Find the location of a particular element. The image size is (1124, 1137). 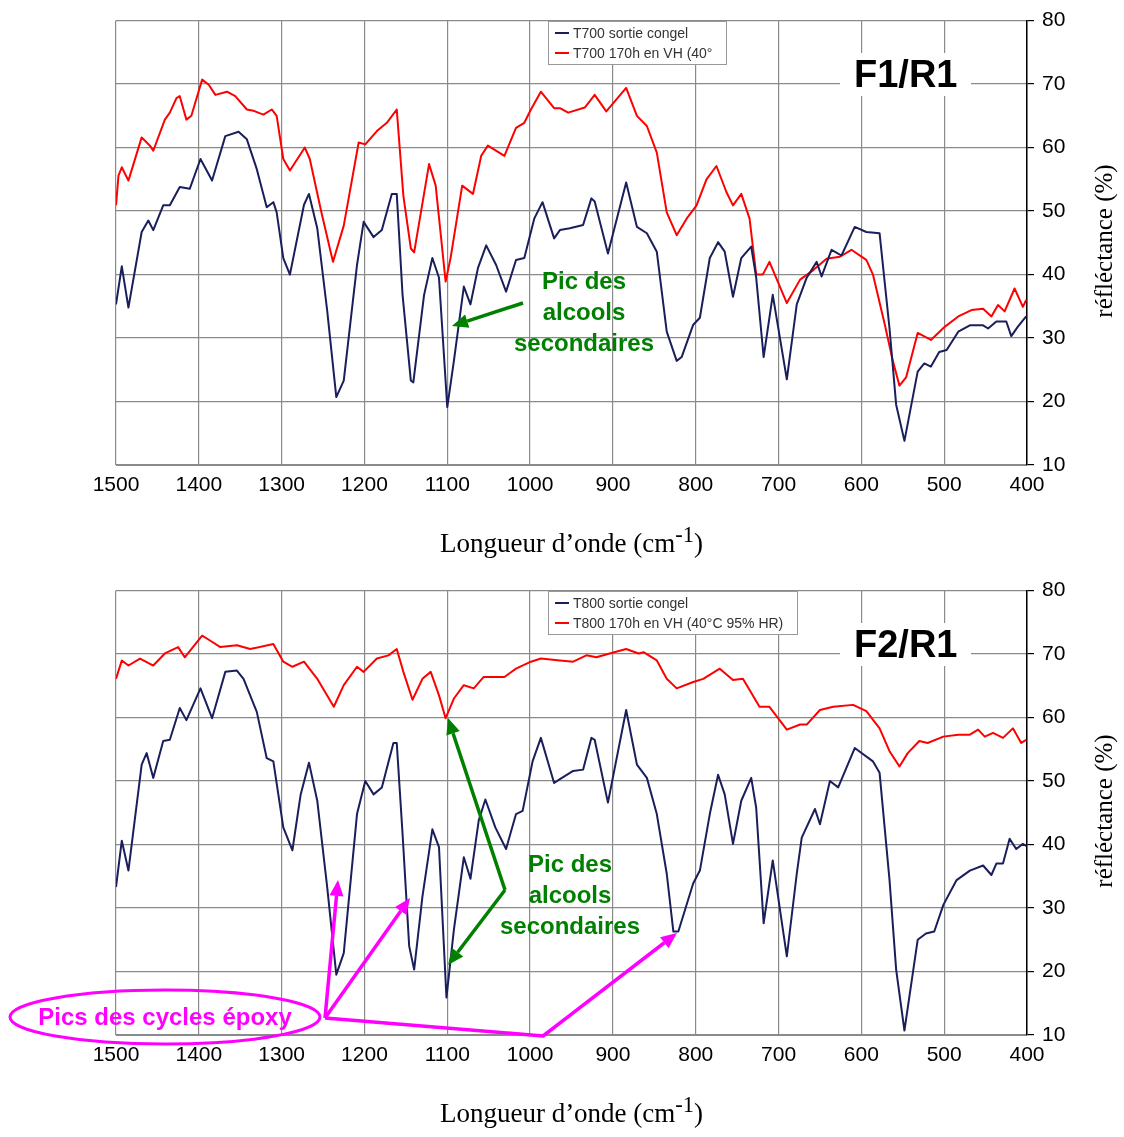

legend-label: T700 sortie congel is located at coordinates (631, 33).